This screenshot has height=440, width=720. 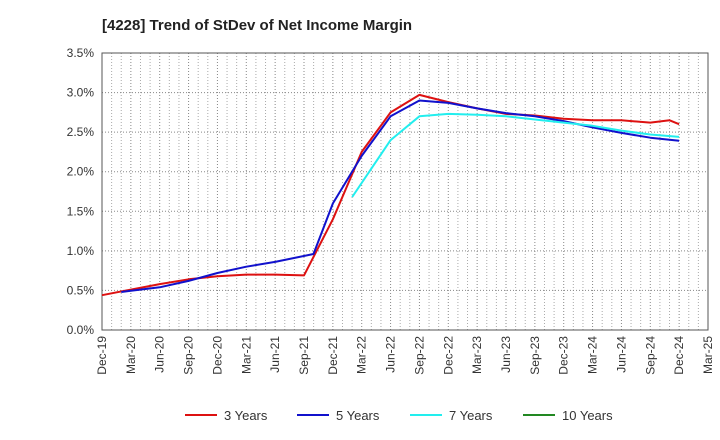 What do you see at coordinates (708, 355) in the screenshot?
I see `x-tick-label: Mar-25` at bounding box center [708, 355].